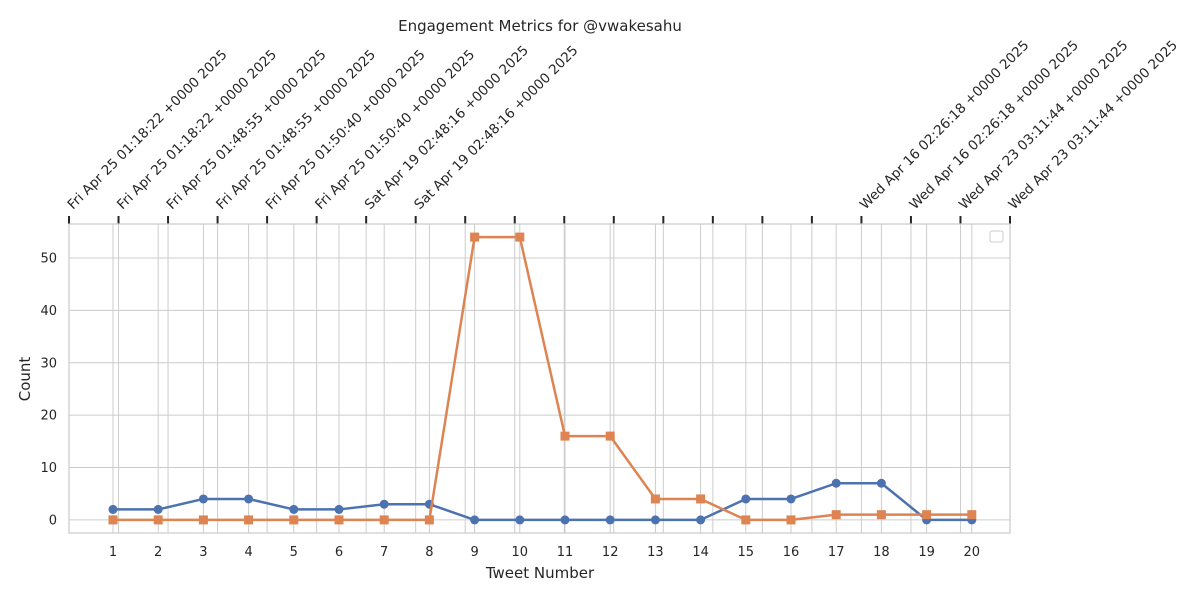 This screenshot has height=600, width=1200. What do you see at coordinates (339, 552) in the screenshot?
I see `x-tick-label: 6` at bounding box center [339, 552].